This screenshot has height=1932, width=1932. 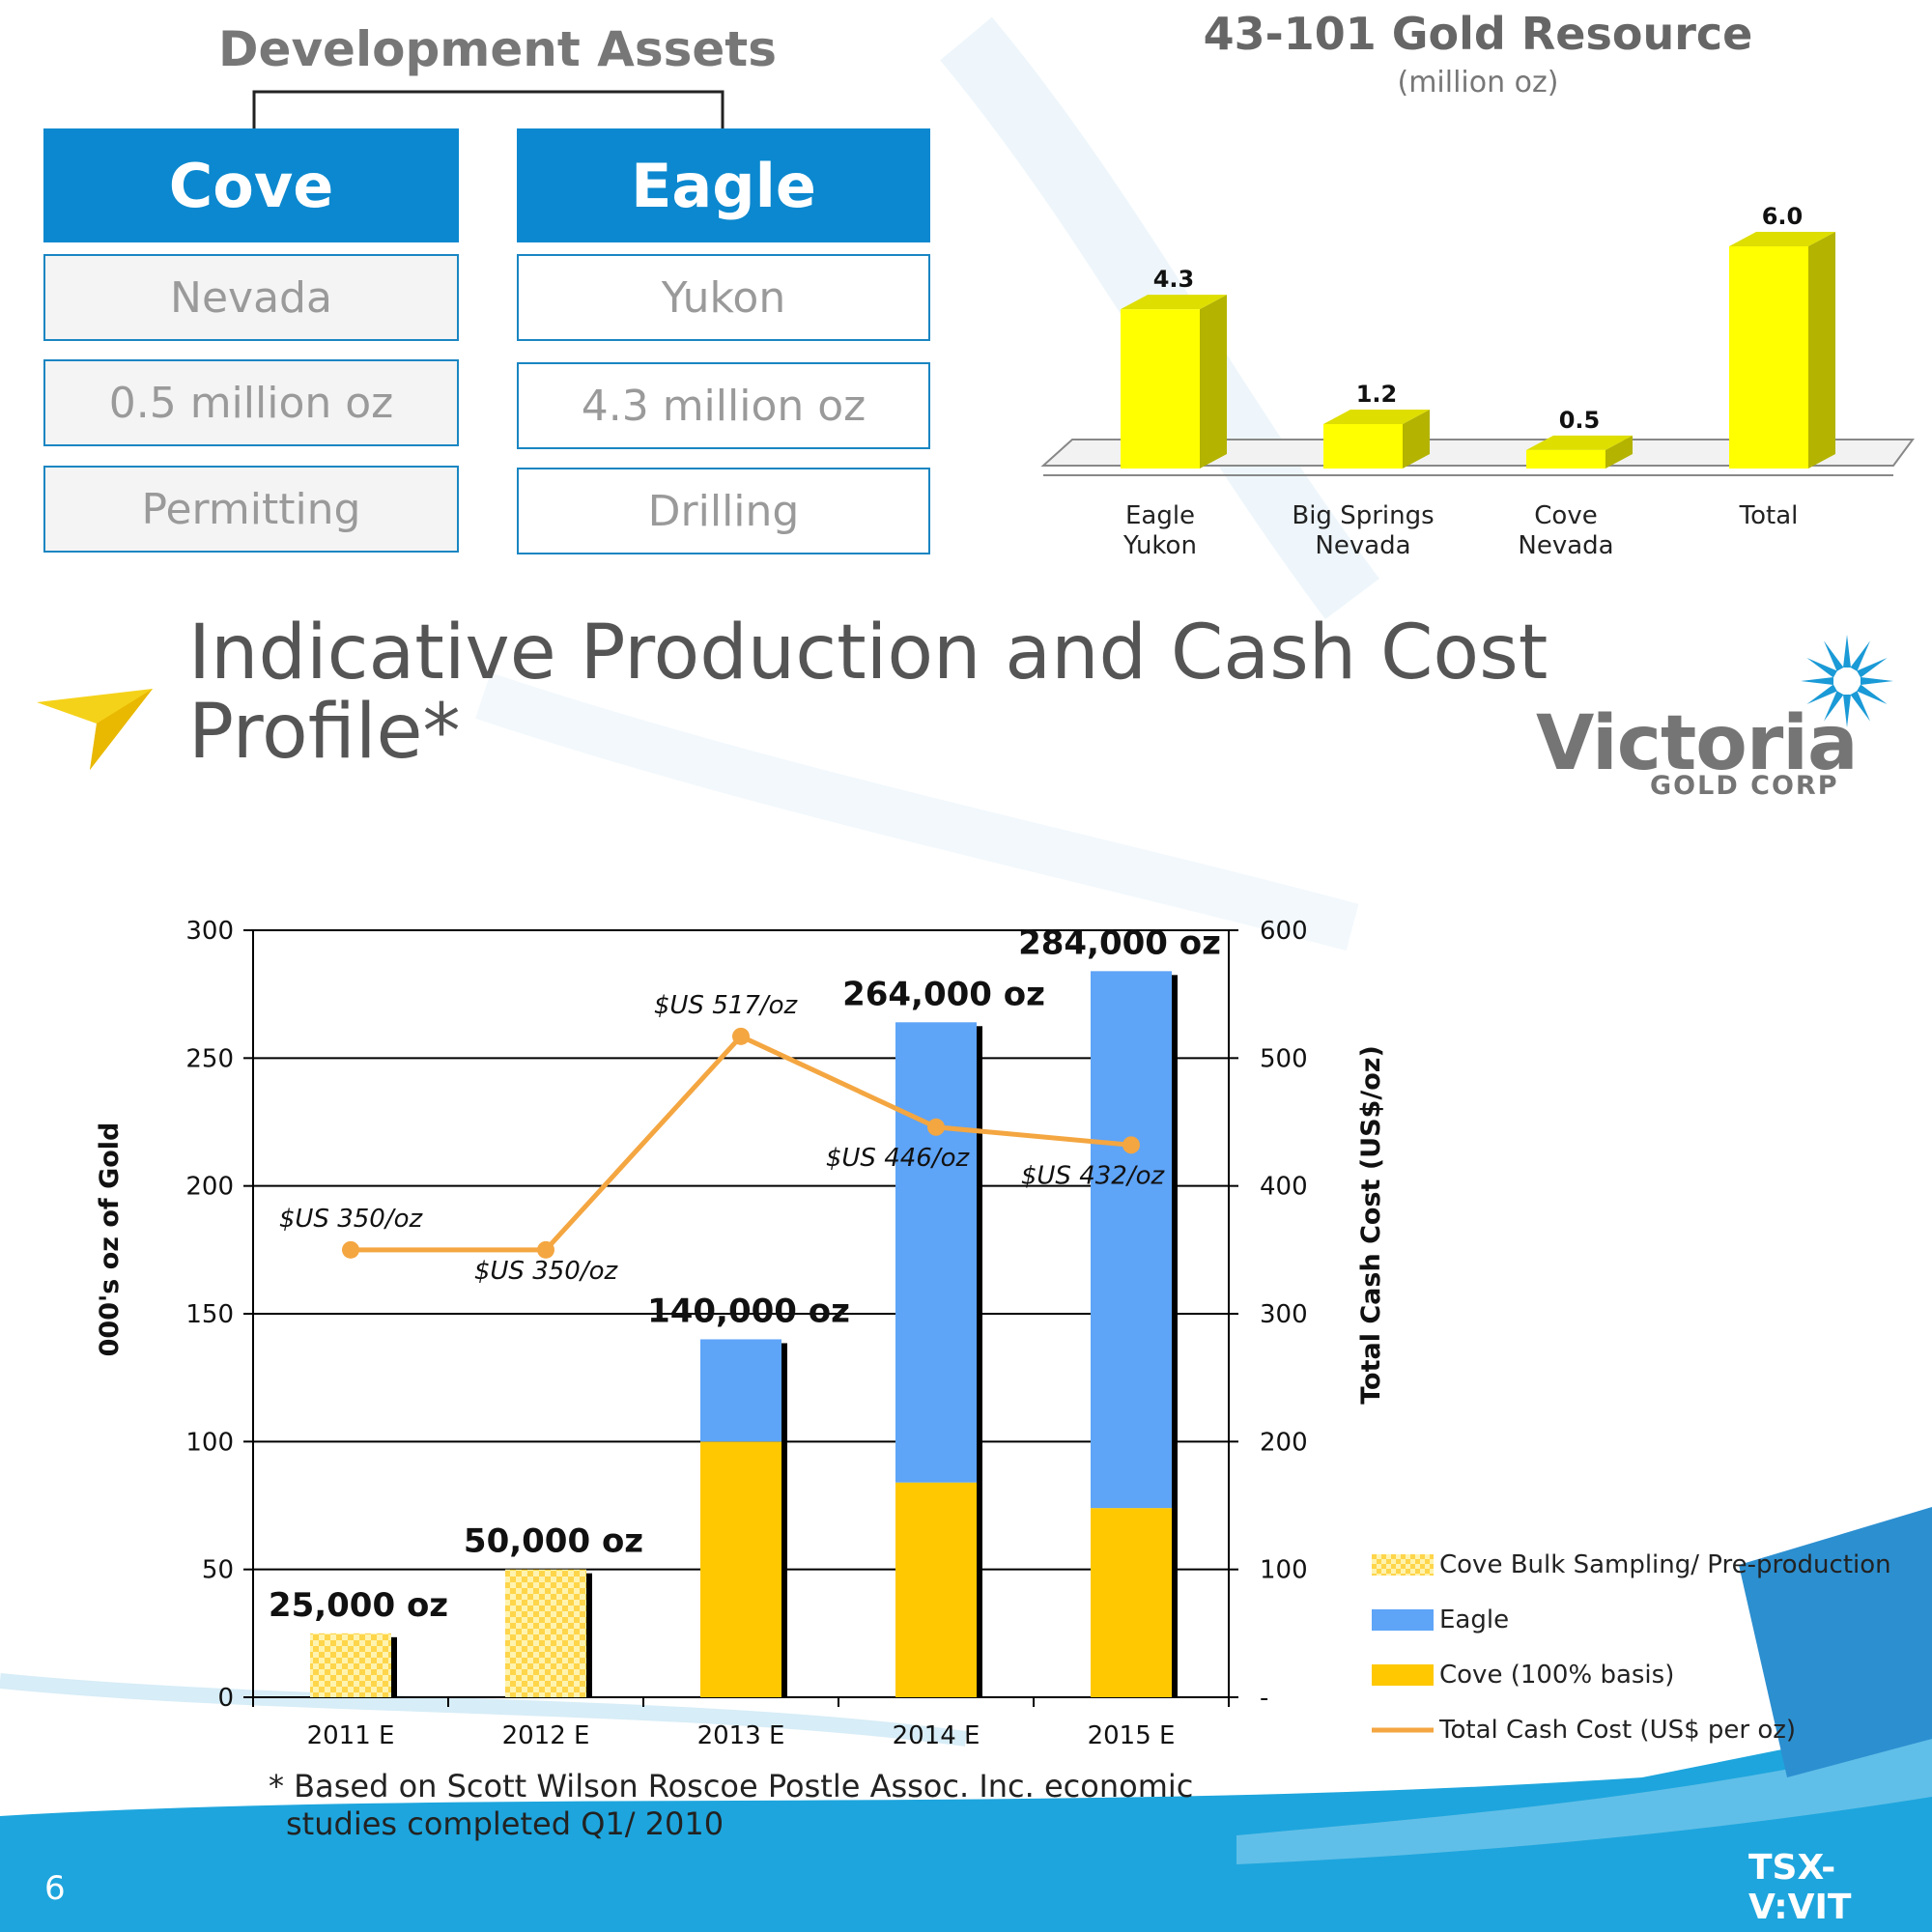 I want to click on development-assets-title: Development Assets, so click(x=497, y=49).